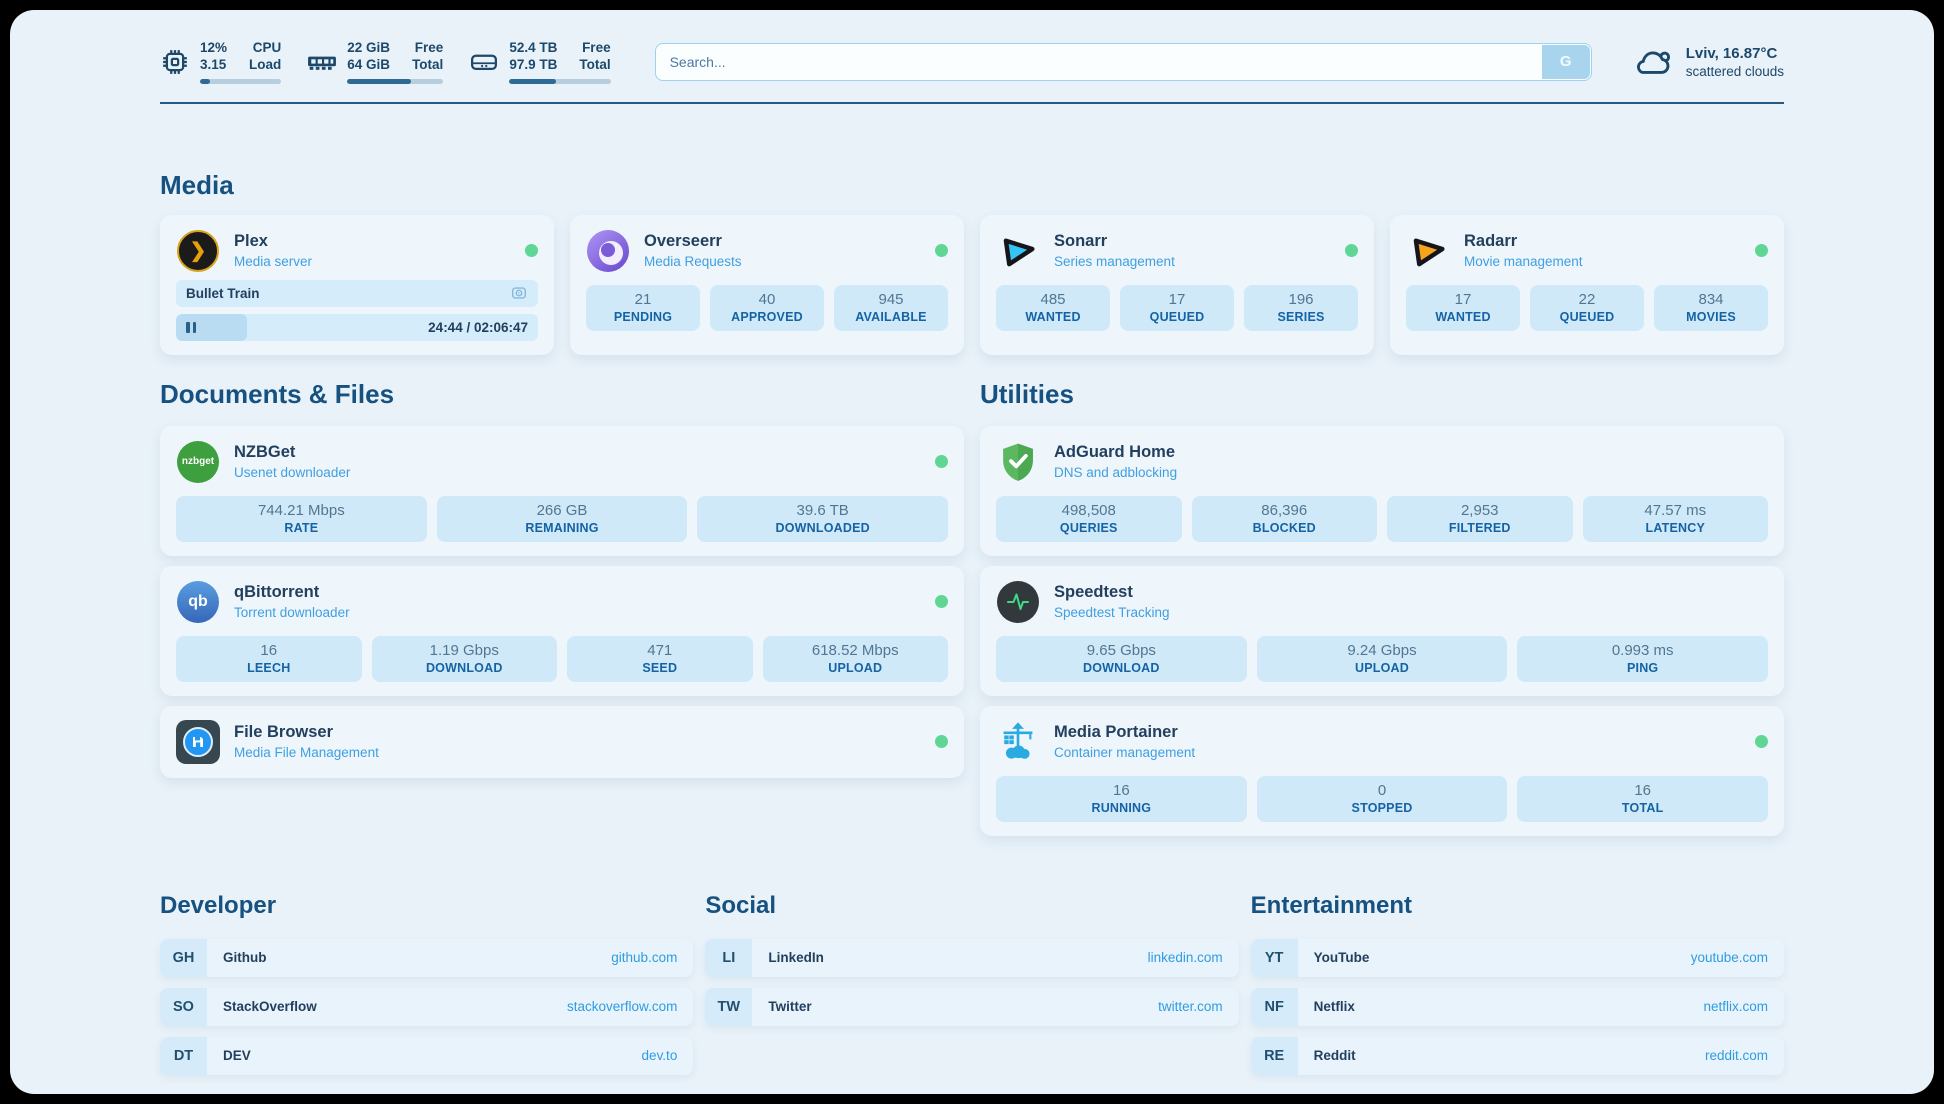  What do you see at coordinates (1382, 658) in the screenshot?
I see `speedtest-stat-upload: 9.24 Gbps UPLOAD` at bounding box center [1382, 658].